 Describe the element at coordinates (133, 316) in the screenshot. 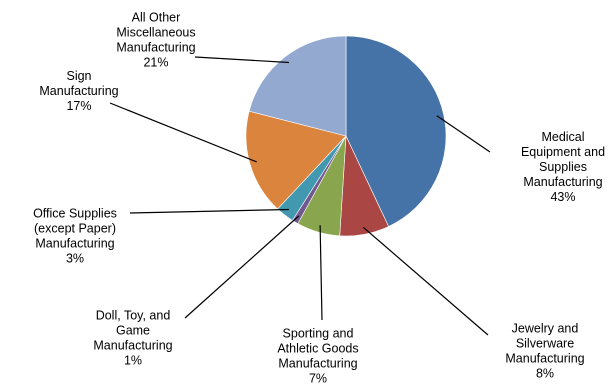

I see `slice-label-line: Doll, Toy, and` at that location.